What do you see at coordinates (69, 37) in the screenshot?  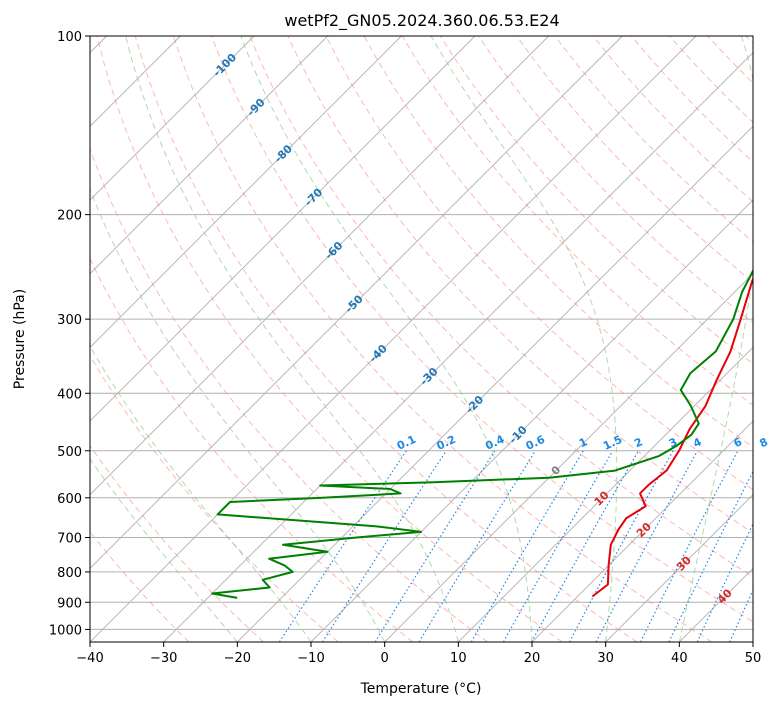 I see `y-tick-label: 100` at bounding box center [69, 37].